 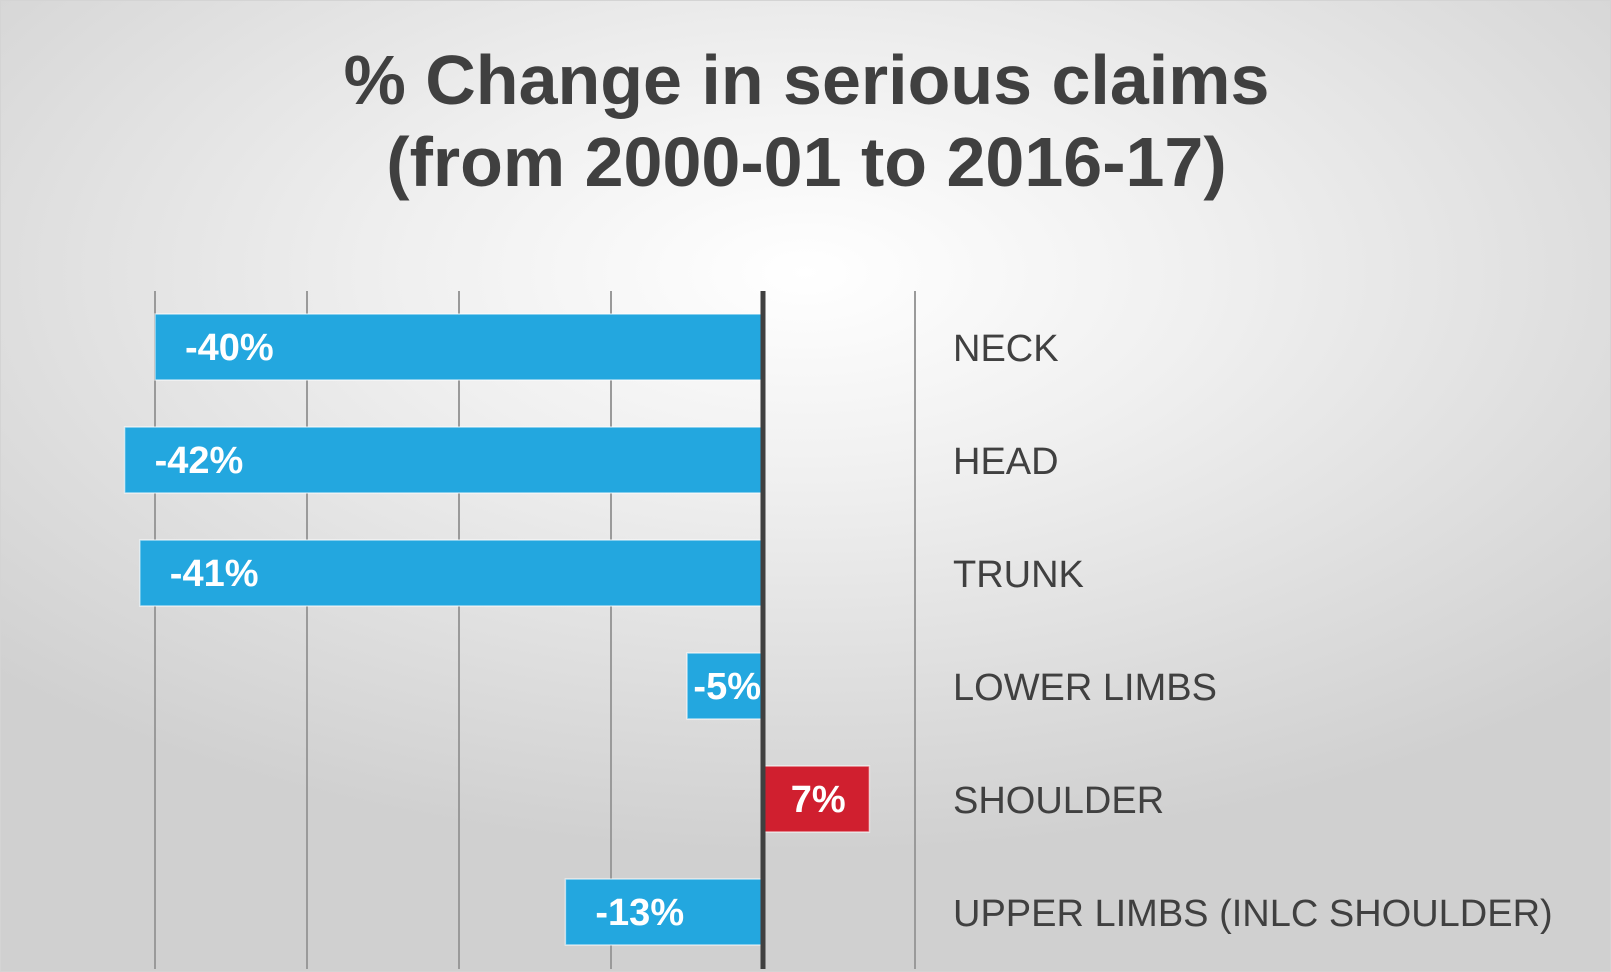 What do you see at coordinates (806, 80) in the screenshot?
I see `chart-title-line-1: % Change in serious claims` at bounding box center [806, 80].